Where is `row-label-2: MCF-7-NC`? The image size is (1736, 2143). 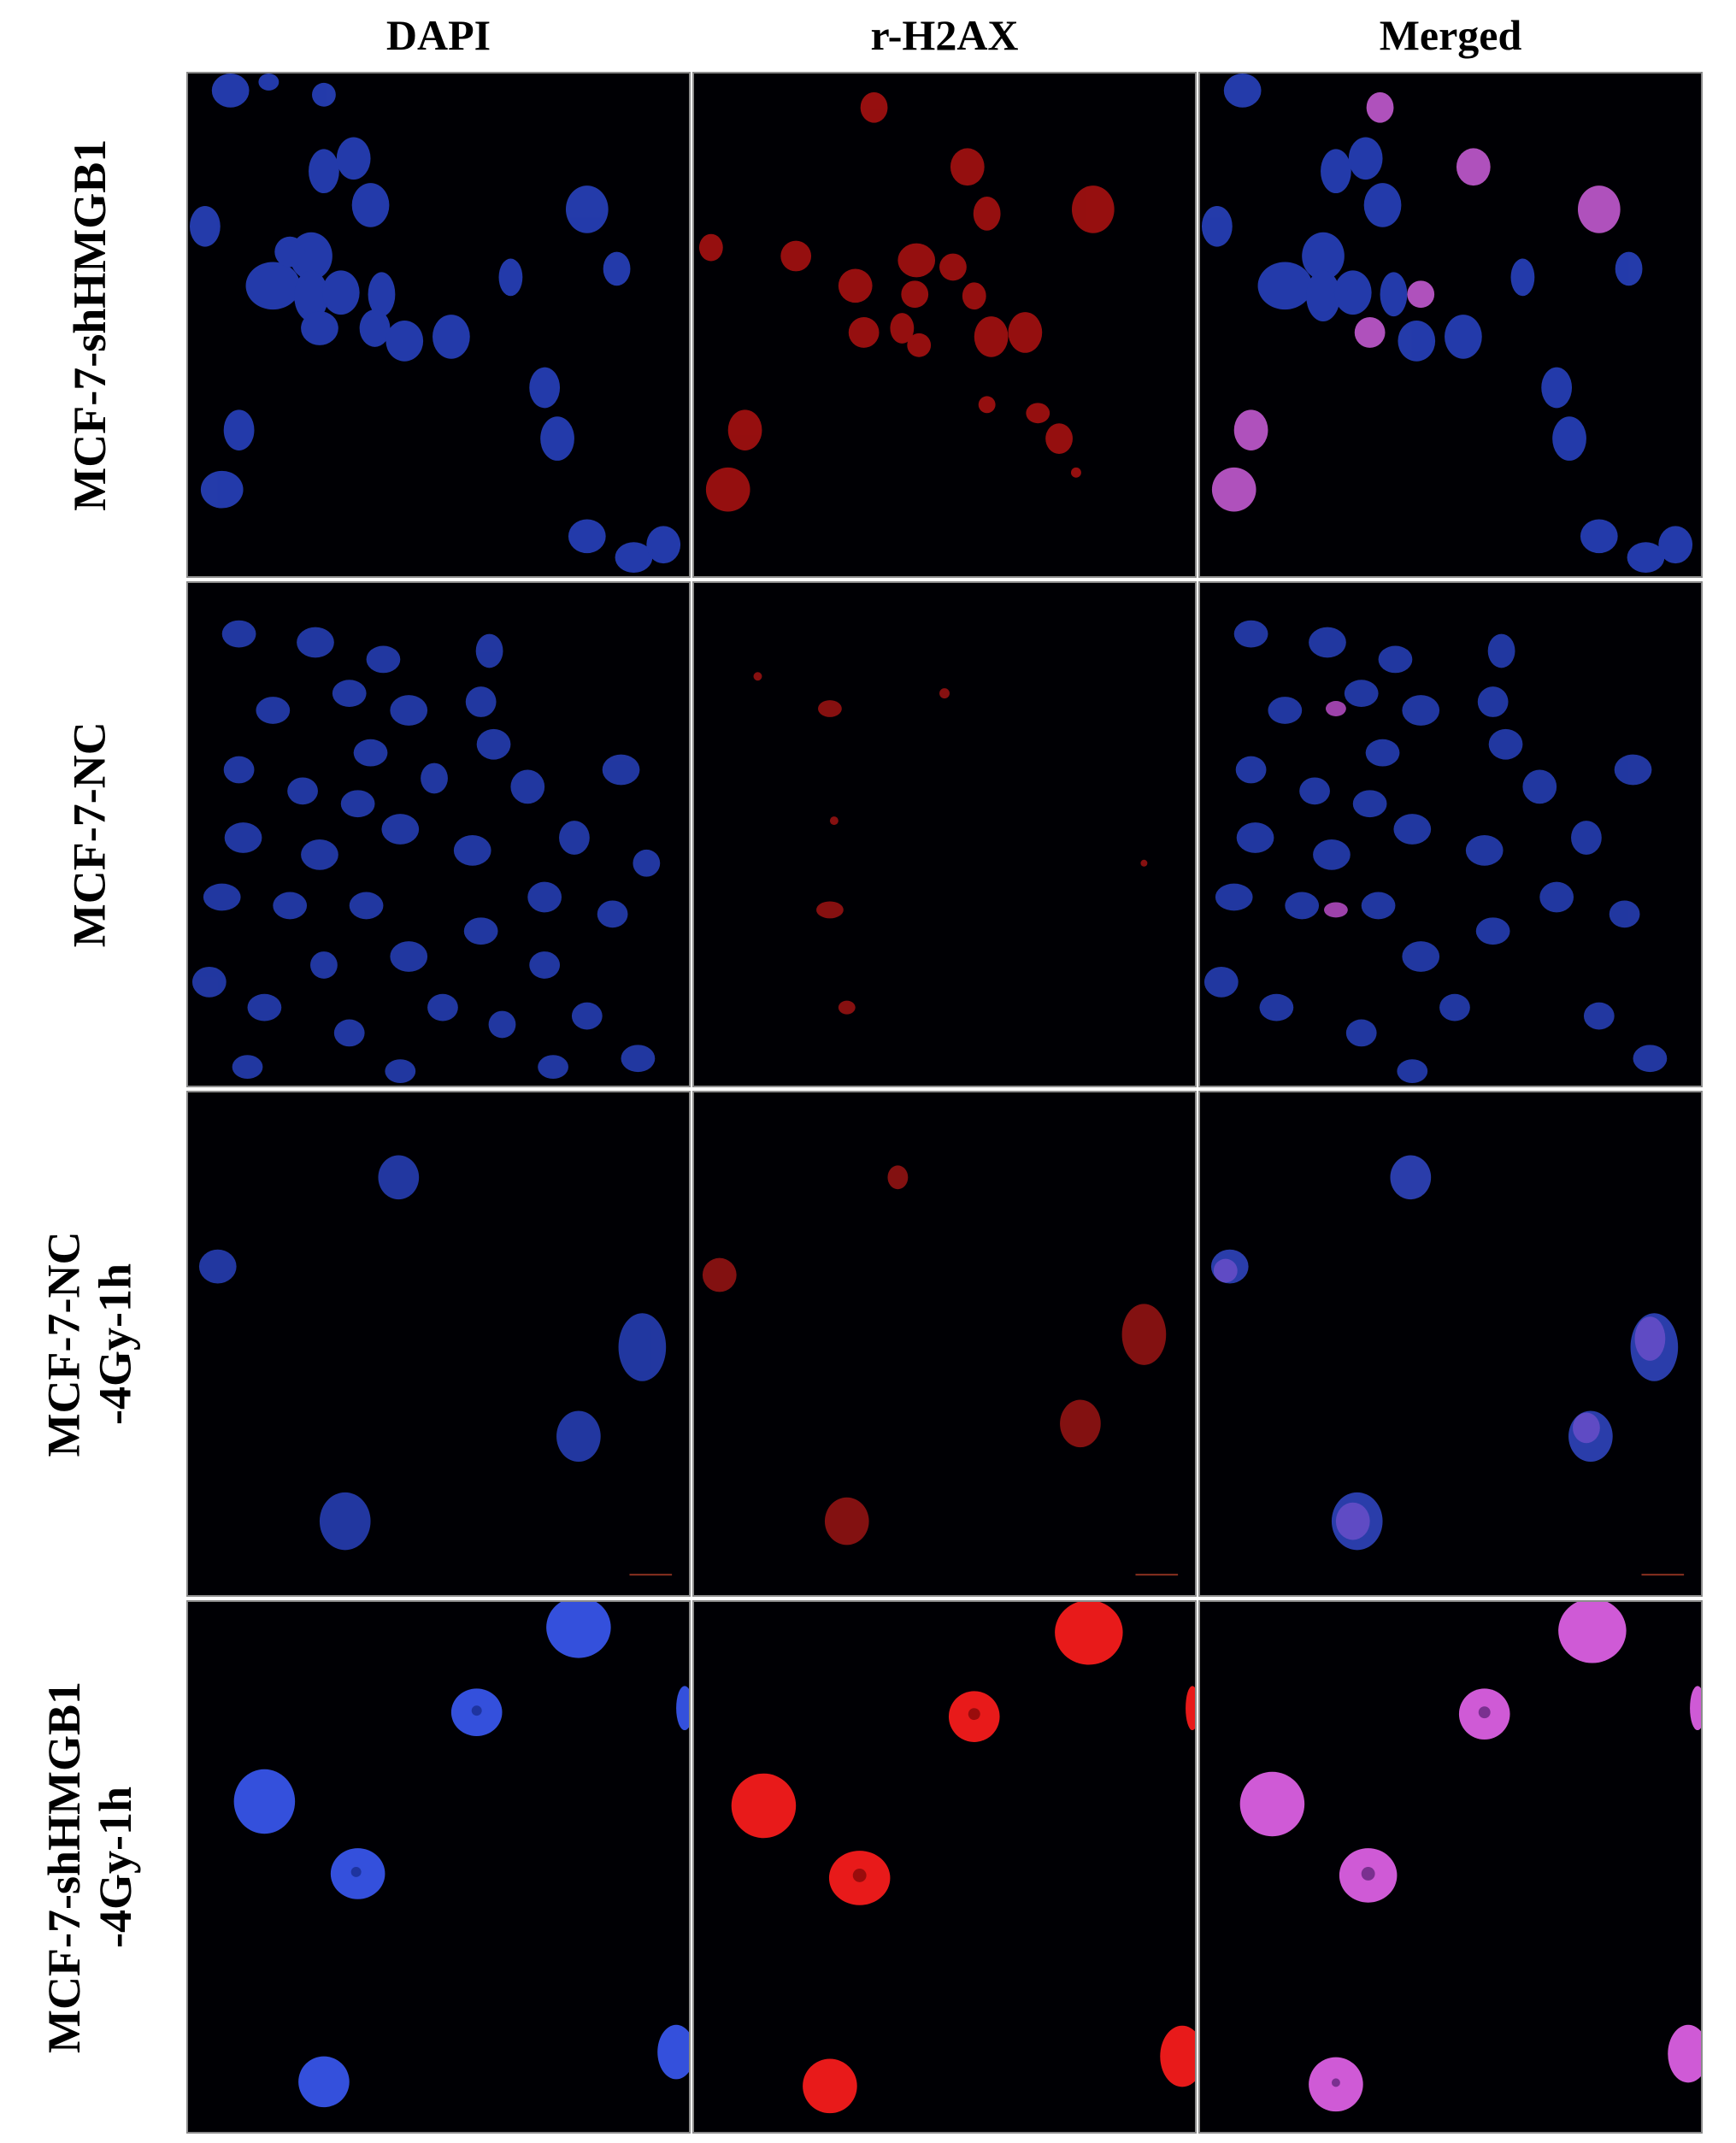
row-label-2: MCF-7-NC is located at coordinates (89, 834).